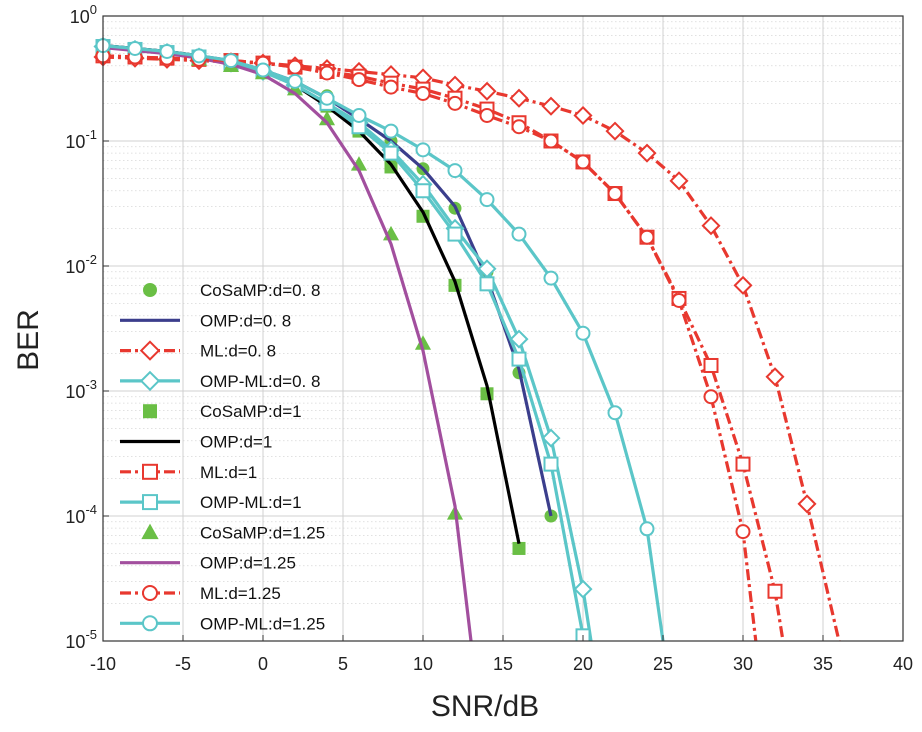 This screenshot has width=922, height=732. What do you see at coordinates (222, 411) in the screenshot?
I see `legend-item: CoSaMP:d=1` at bounding box center [222, 411].